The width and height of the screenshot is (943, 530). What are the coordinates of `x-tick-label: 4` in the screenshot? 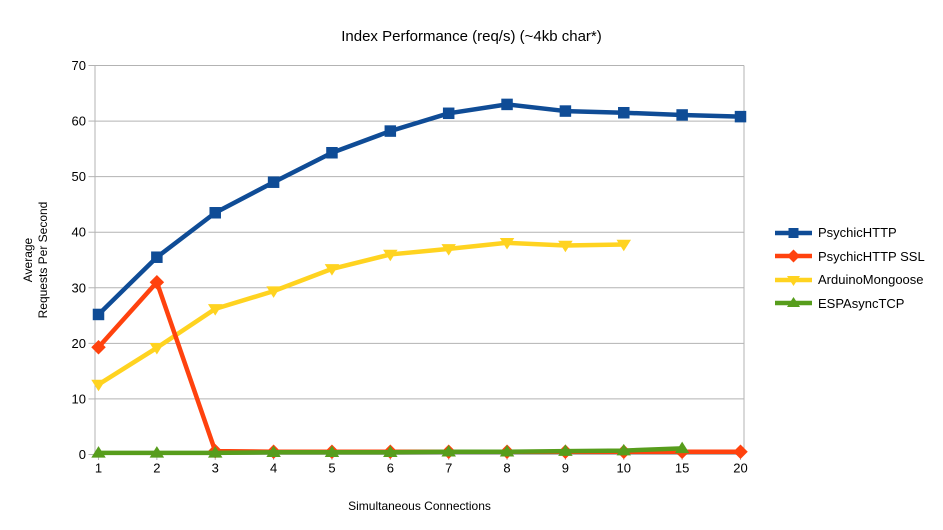 It's located at (273, 468).